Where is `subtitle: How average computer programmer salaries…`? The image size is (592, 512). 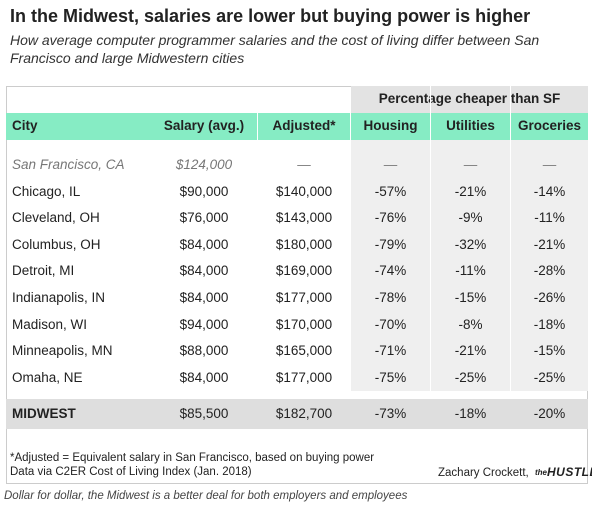
subtitle: How average computer programmer salaries… is located at coordinates (275, 49).